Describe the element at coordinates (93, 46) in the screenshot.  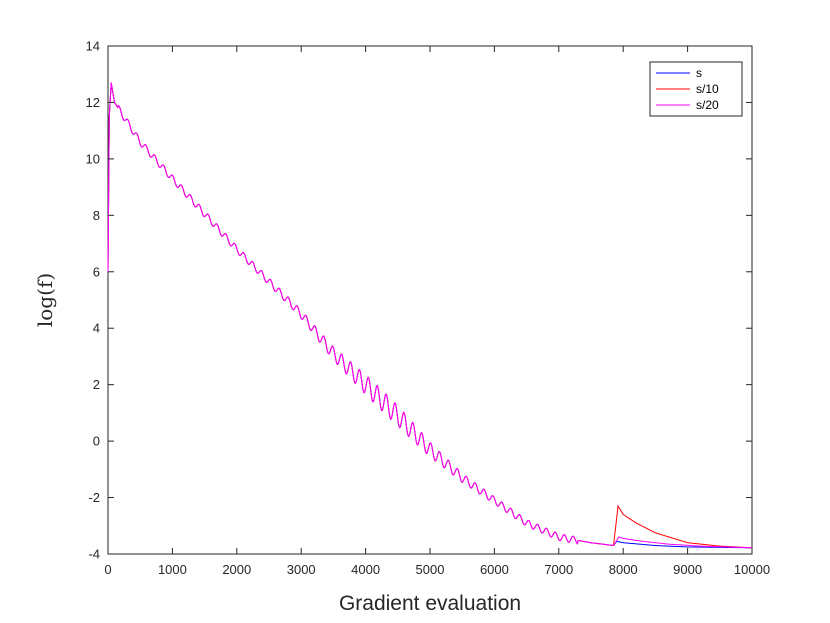
I see `y-tick-label: 14` at that location.